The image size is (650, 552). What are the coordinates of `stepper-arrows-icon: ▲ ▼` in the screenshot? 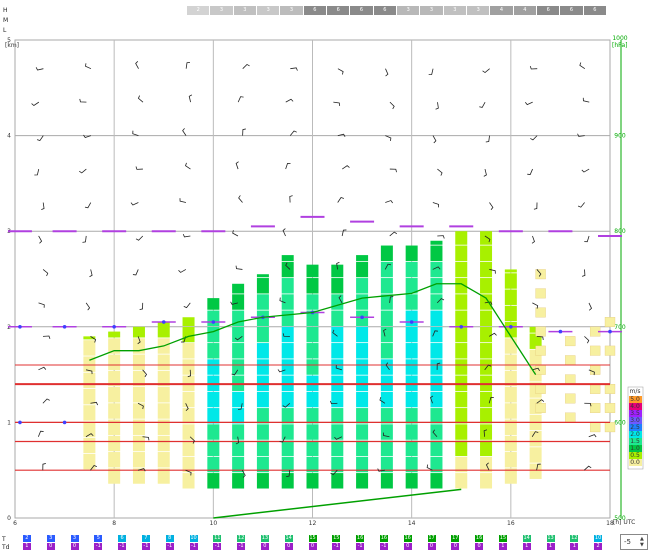 It's located at (642, 542).